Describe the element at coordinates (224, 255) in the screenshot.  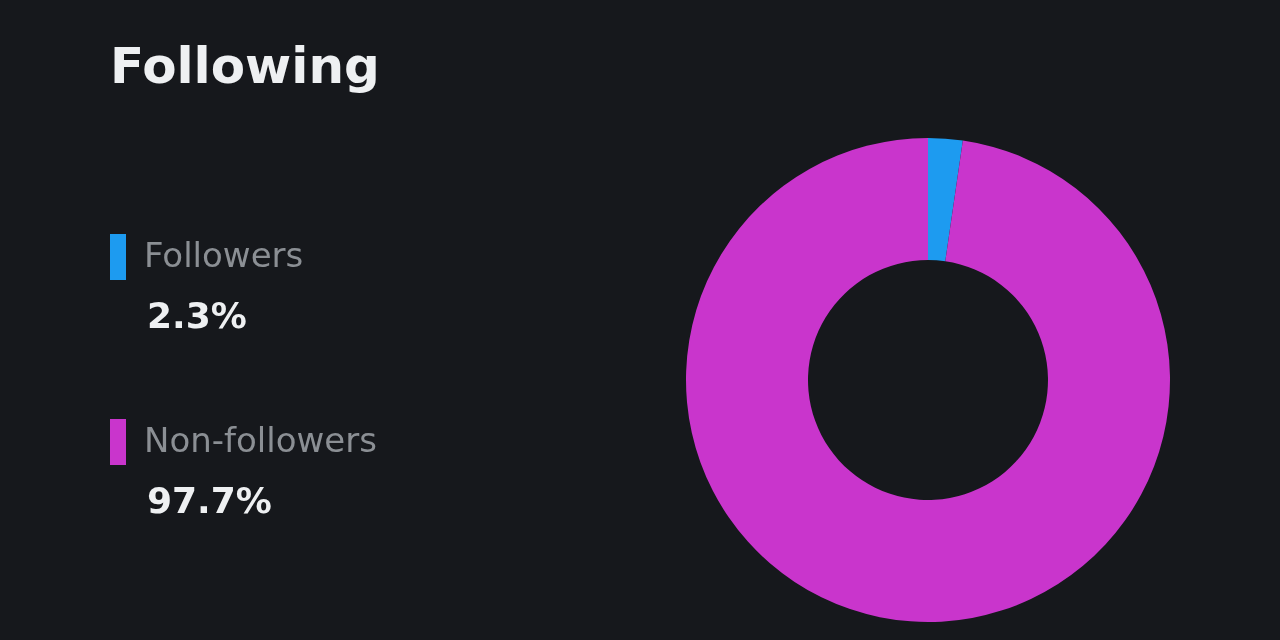
I see `legend-label: Followers` at that location.